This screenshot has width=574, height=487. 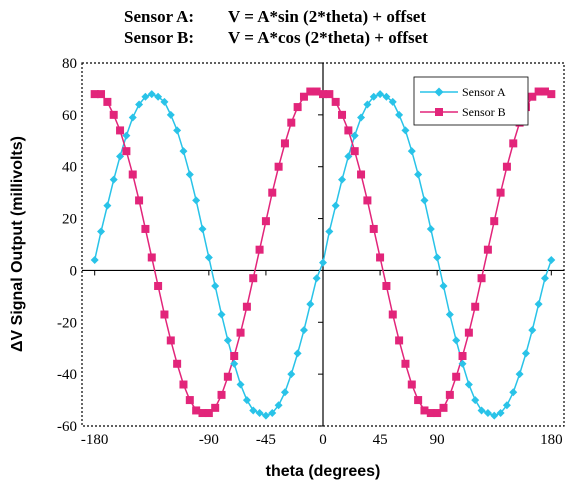 What do you see at coordinates (266, 440) in the screenshot?
I see `x-tick-label: -45` at bounding box center [266, 440].